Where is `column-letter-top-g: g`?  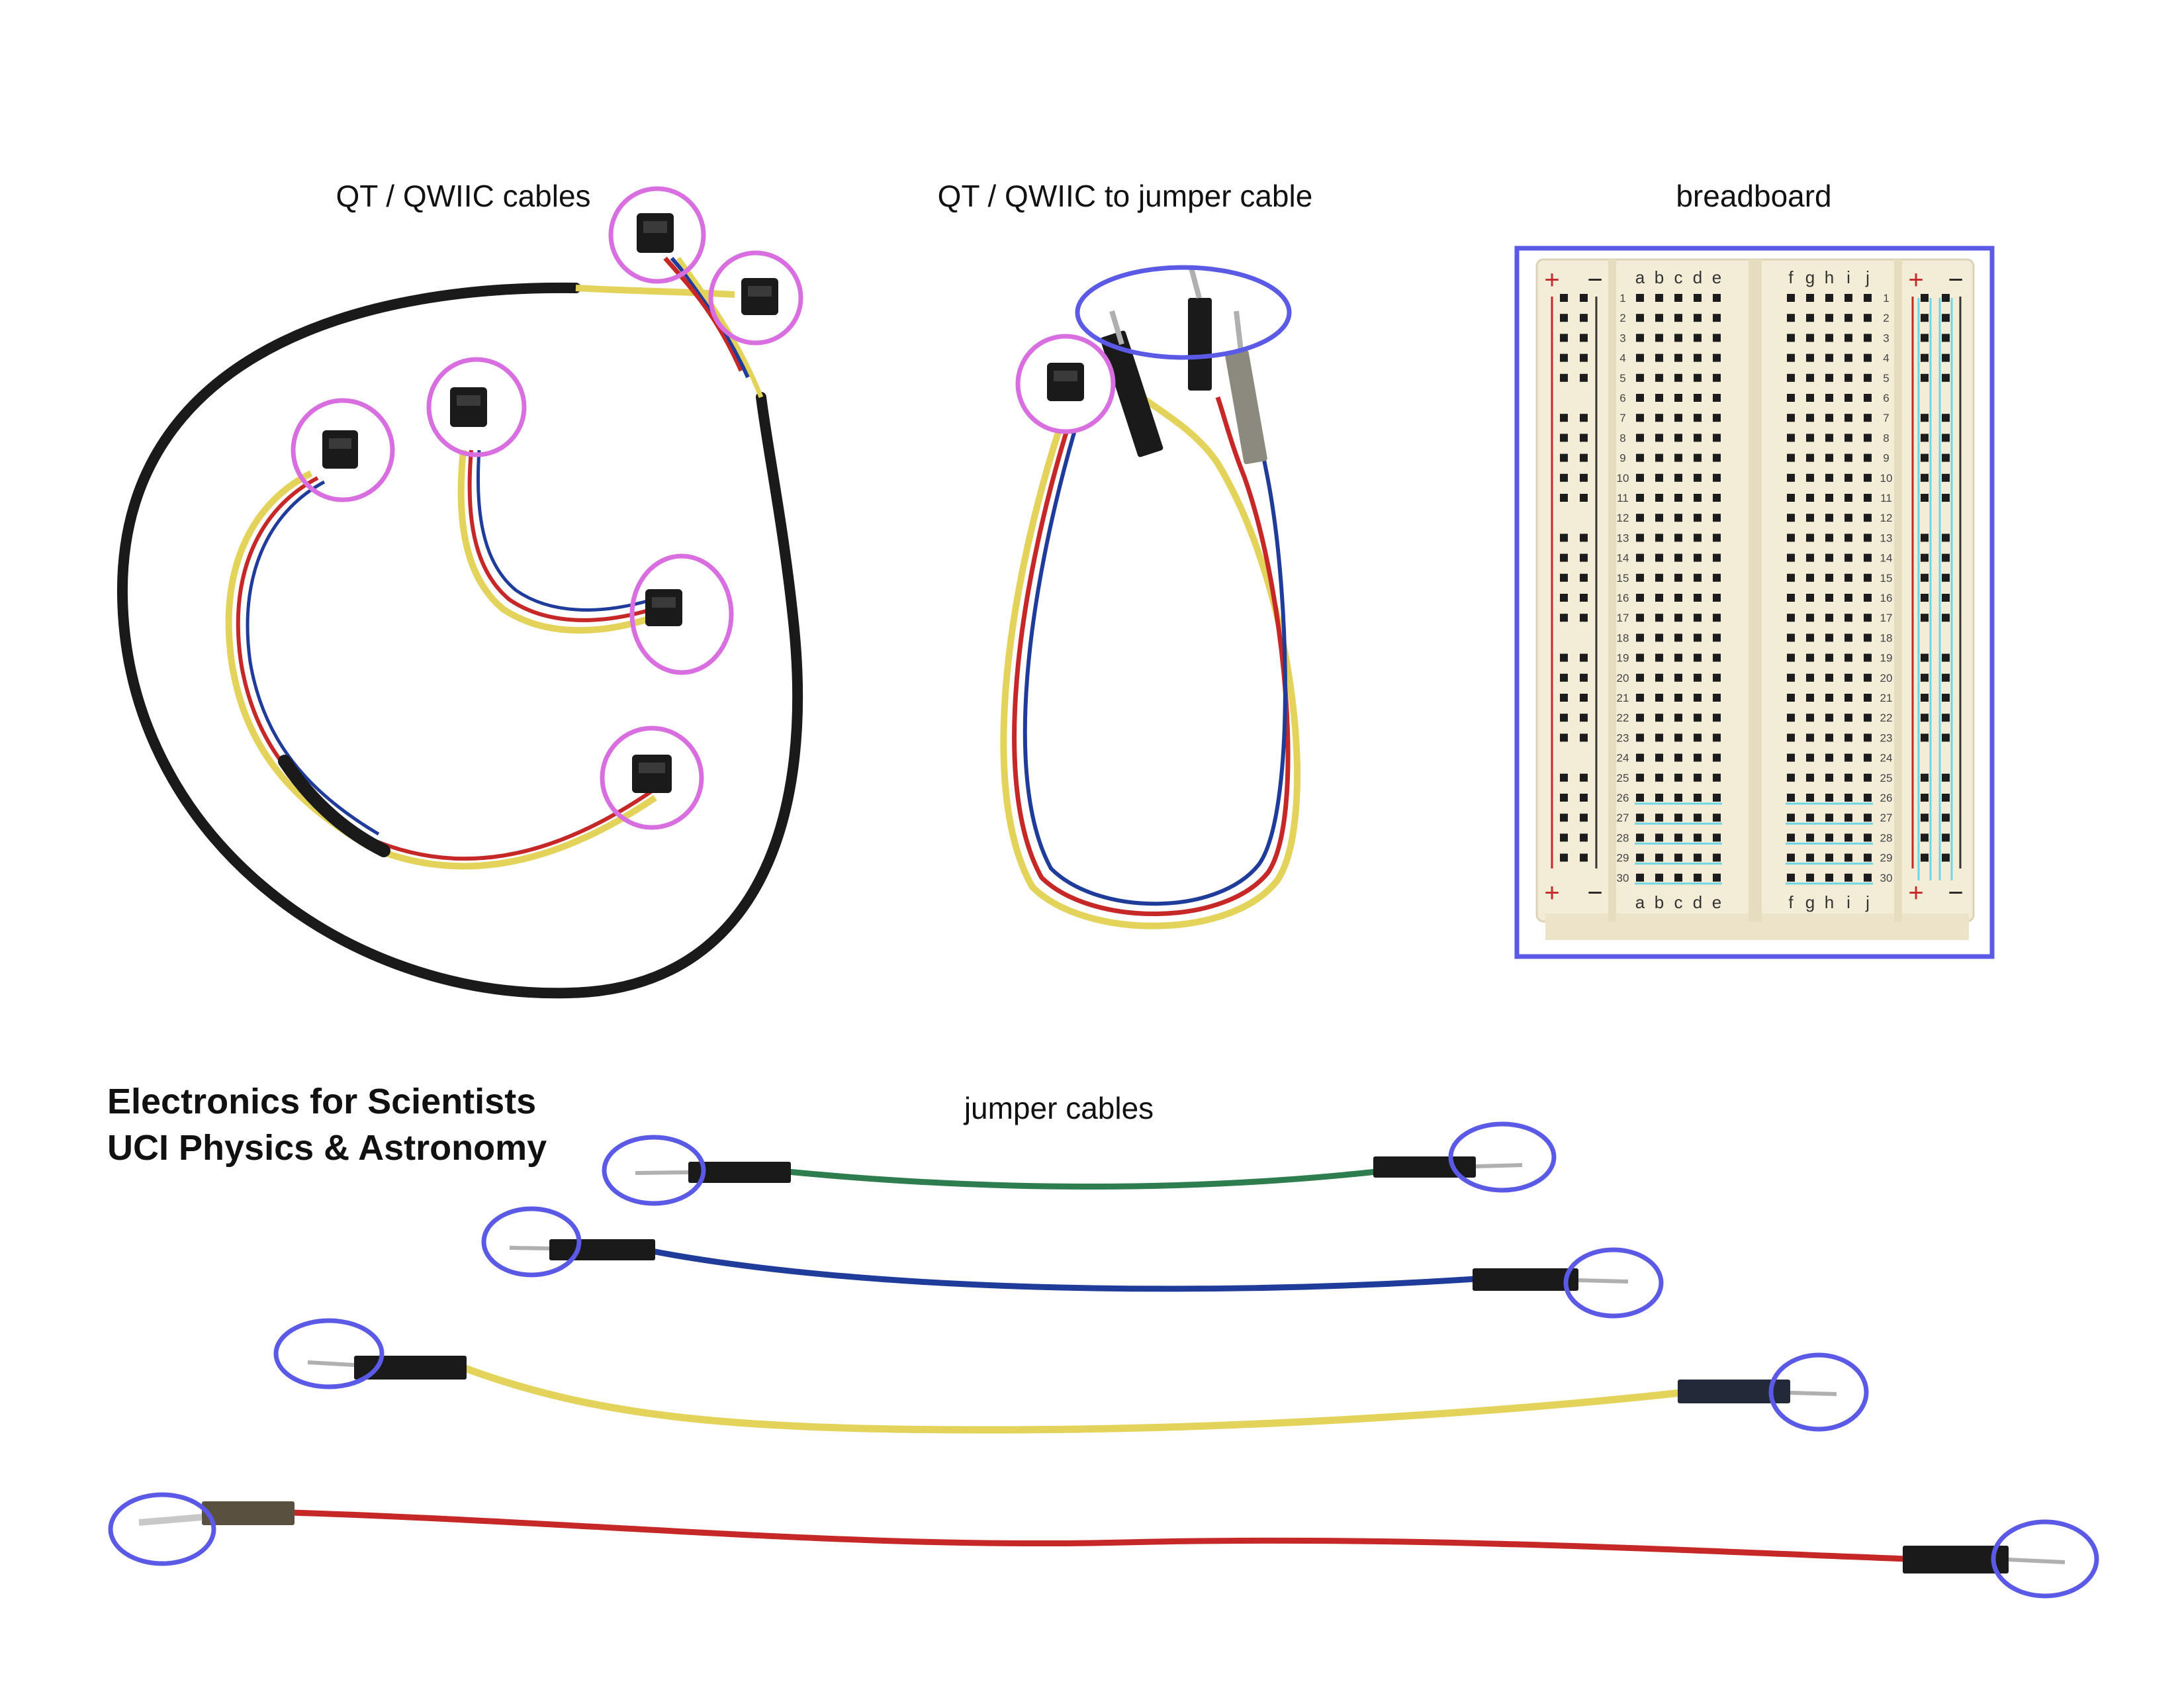 column-letter-top-g: g is located at coordinates (1810, 277).